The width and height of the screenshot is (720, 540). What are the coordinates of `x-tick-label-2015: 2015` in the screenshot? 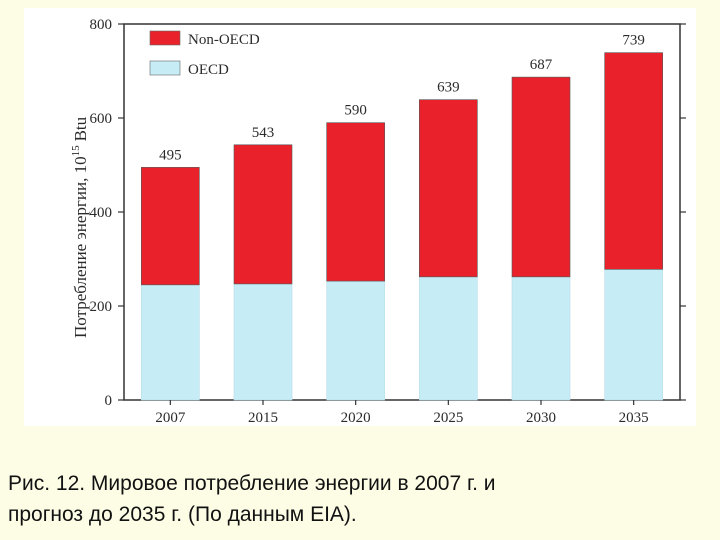 It's located at (263, 418).